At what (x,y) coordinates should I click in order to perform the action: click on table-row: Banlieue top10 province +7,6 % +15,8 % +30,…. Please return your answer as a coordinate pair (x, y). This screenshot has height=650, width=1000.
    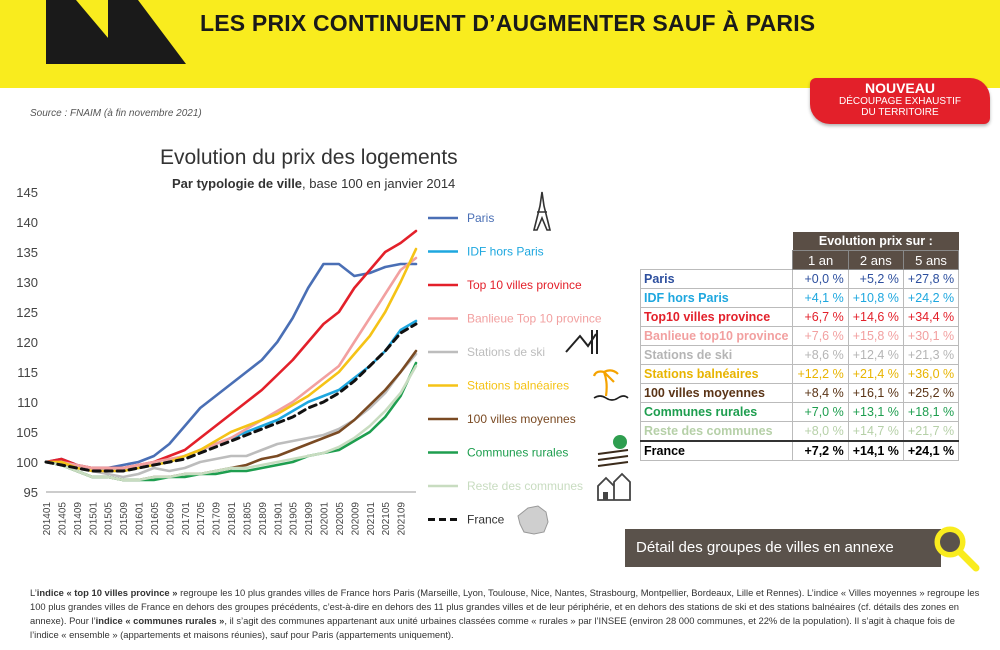
    Looking at the image, I should click on (799, 336).